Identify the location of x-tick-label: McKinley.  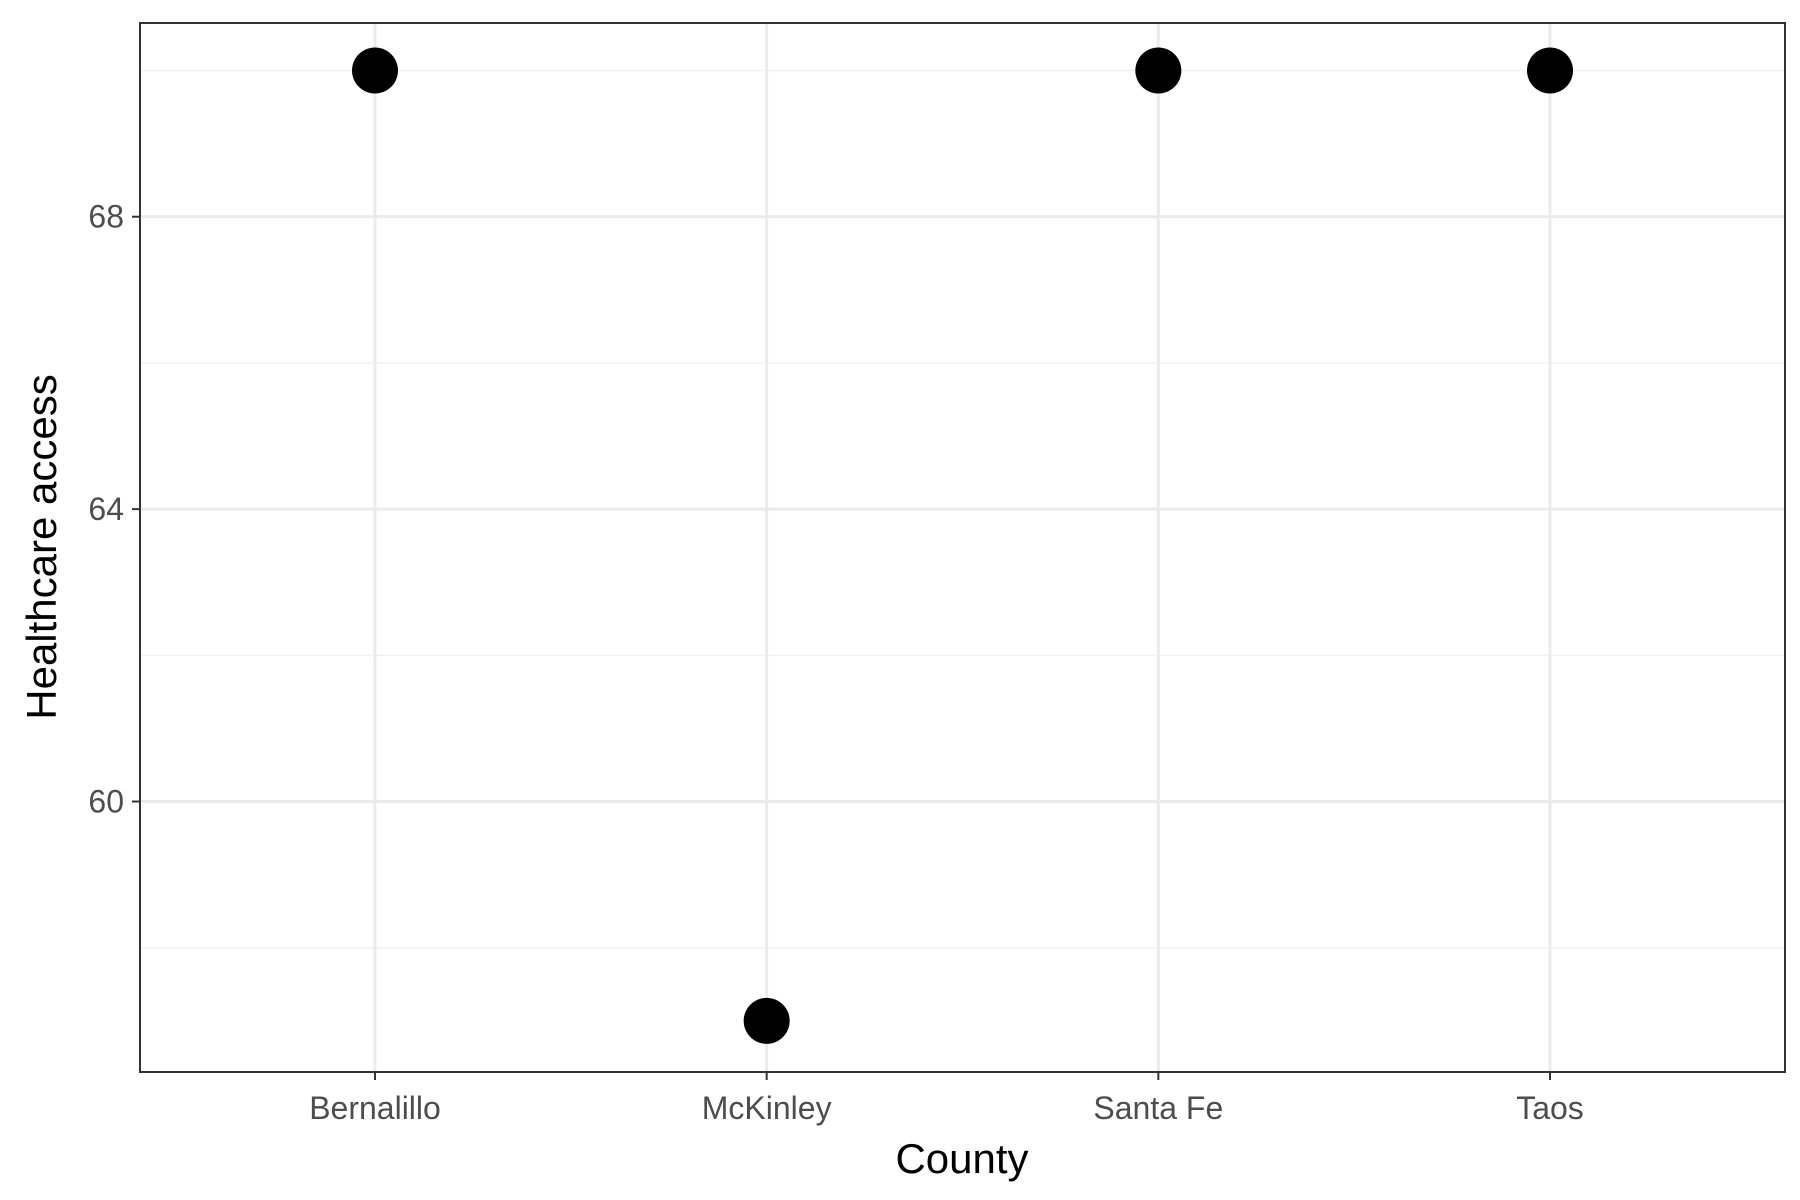
(767, 1108).